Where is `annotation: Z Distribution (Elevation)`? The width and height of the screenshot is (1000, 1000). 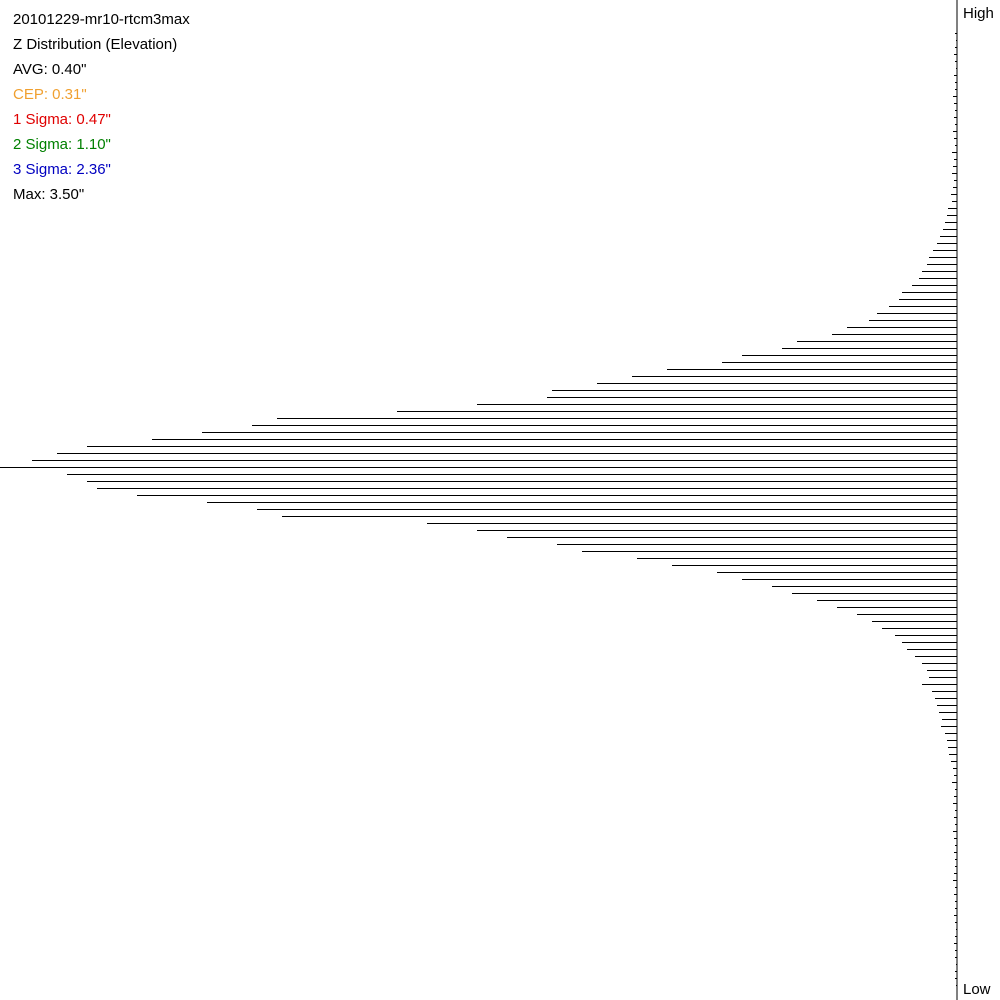 annotation: Z Distribution (Elevation) is located at coordinates (95, 44).